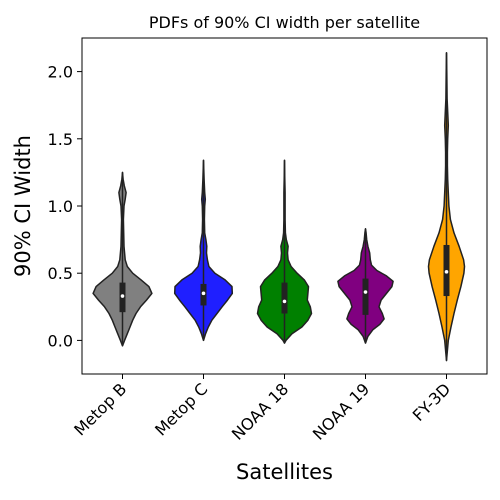 Image resolution: width=500 pixels, height=500 pixels. What do you see at coordinates (60, 273) in the screenshot?
I see `y-tick-label: 0.5` at bounding box center [60, 273].